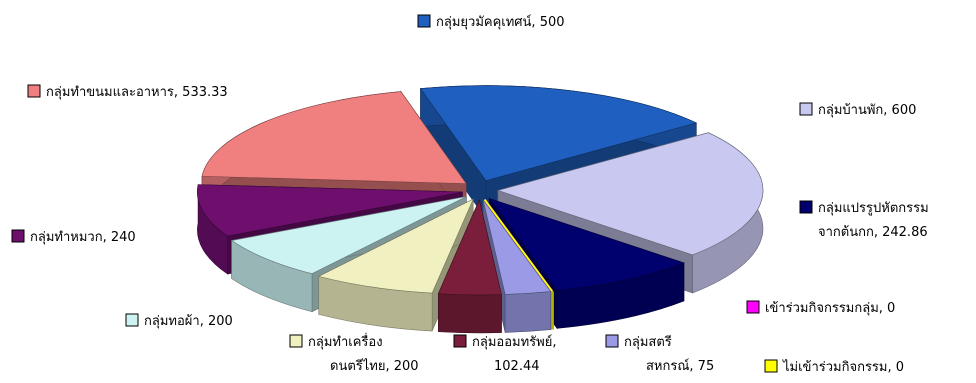 The width and height of the screenshot is (976, 383). I want to click on slice-label-6: กลุ่มออมทรัพย์, 102.44, so click(504, 354).